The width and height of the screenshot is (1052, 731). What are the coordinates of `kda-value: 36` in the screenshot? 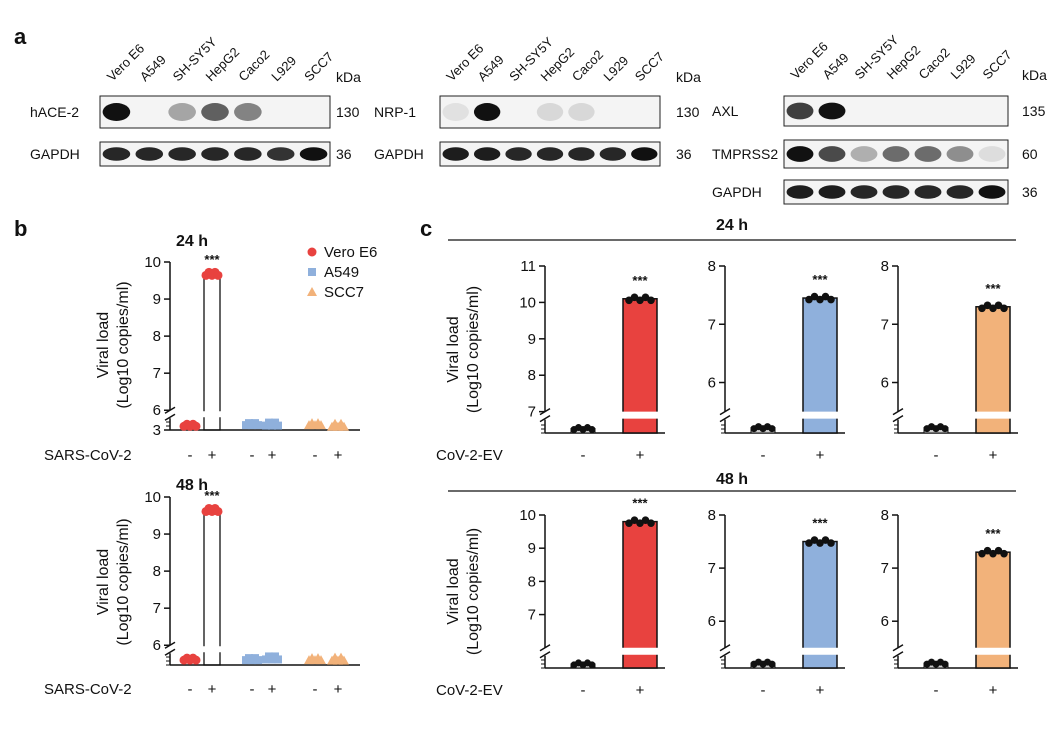 It's located at (1030, 192).